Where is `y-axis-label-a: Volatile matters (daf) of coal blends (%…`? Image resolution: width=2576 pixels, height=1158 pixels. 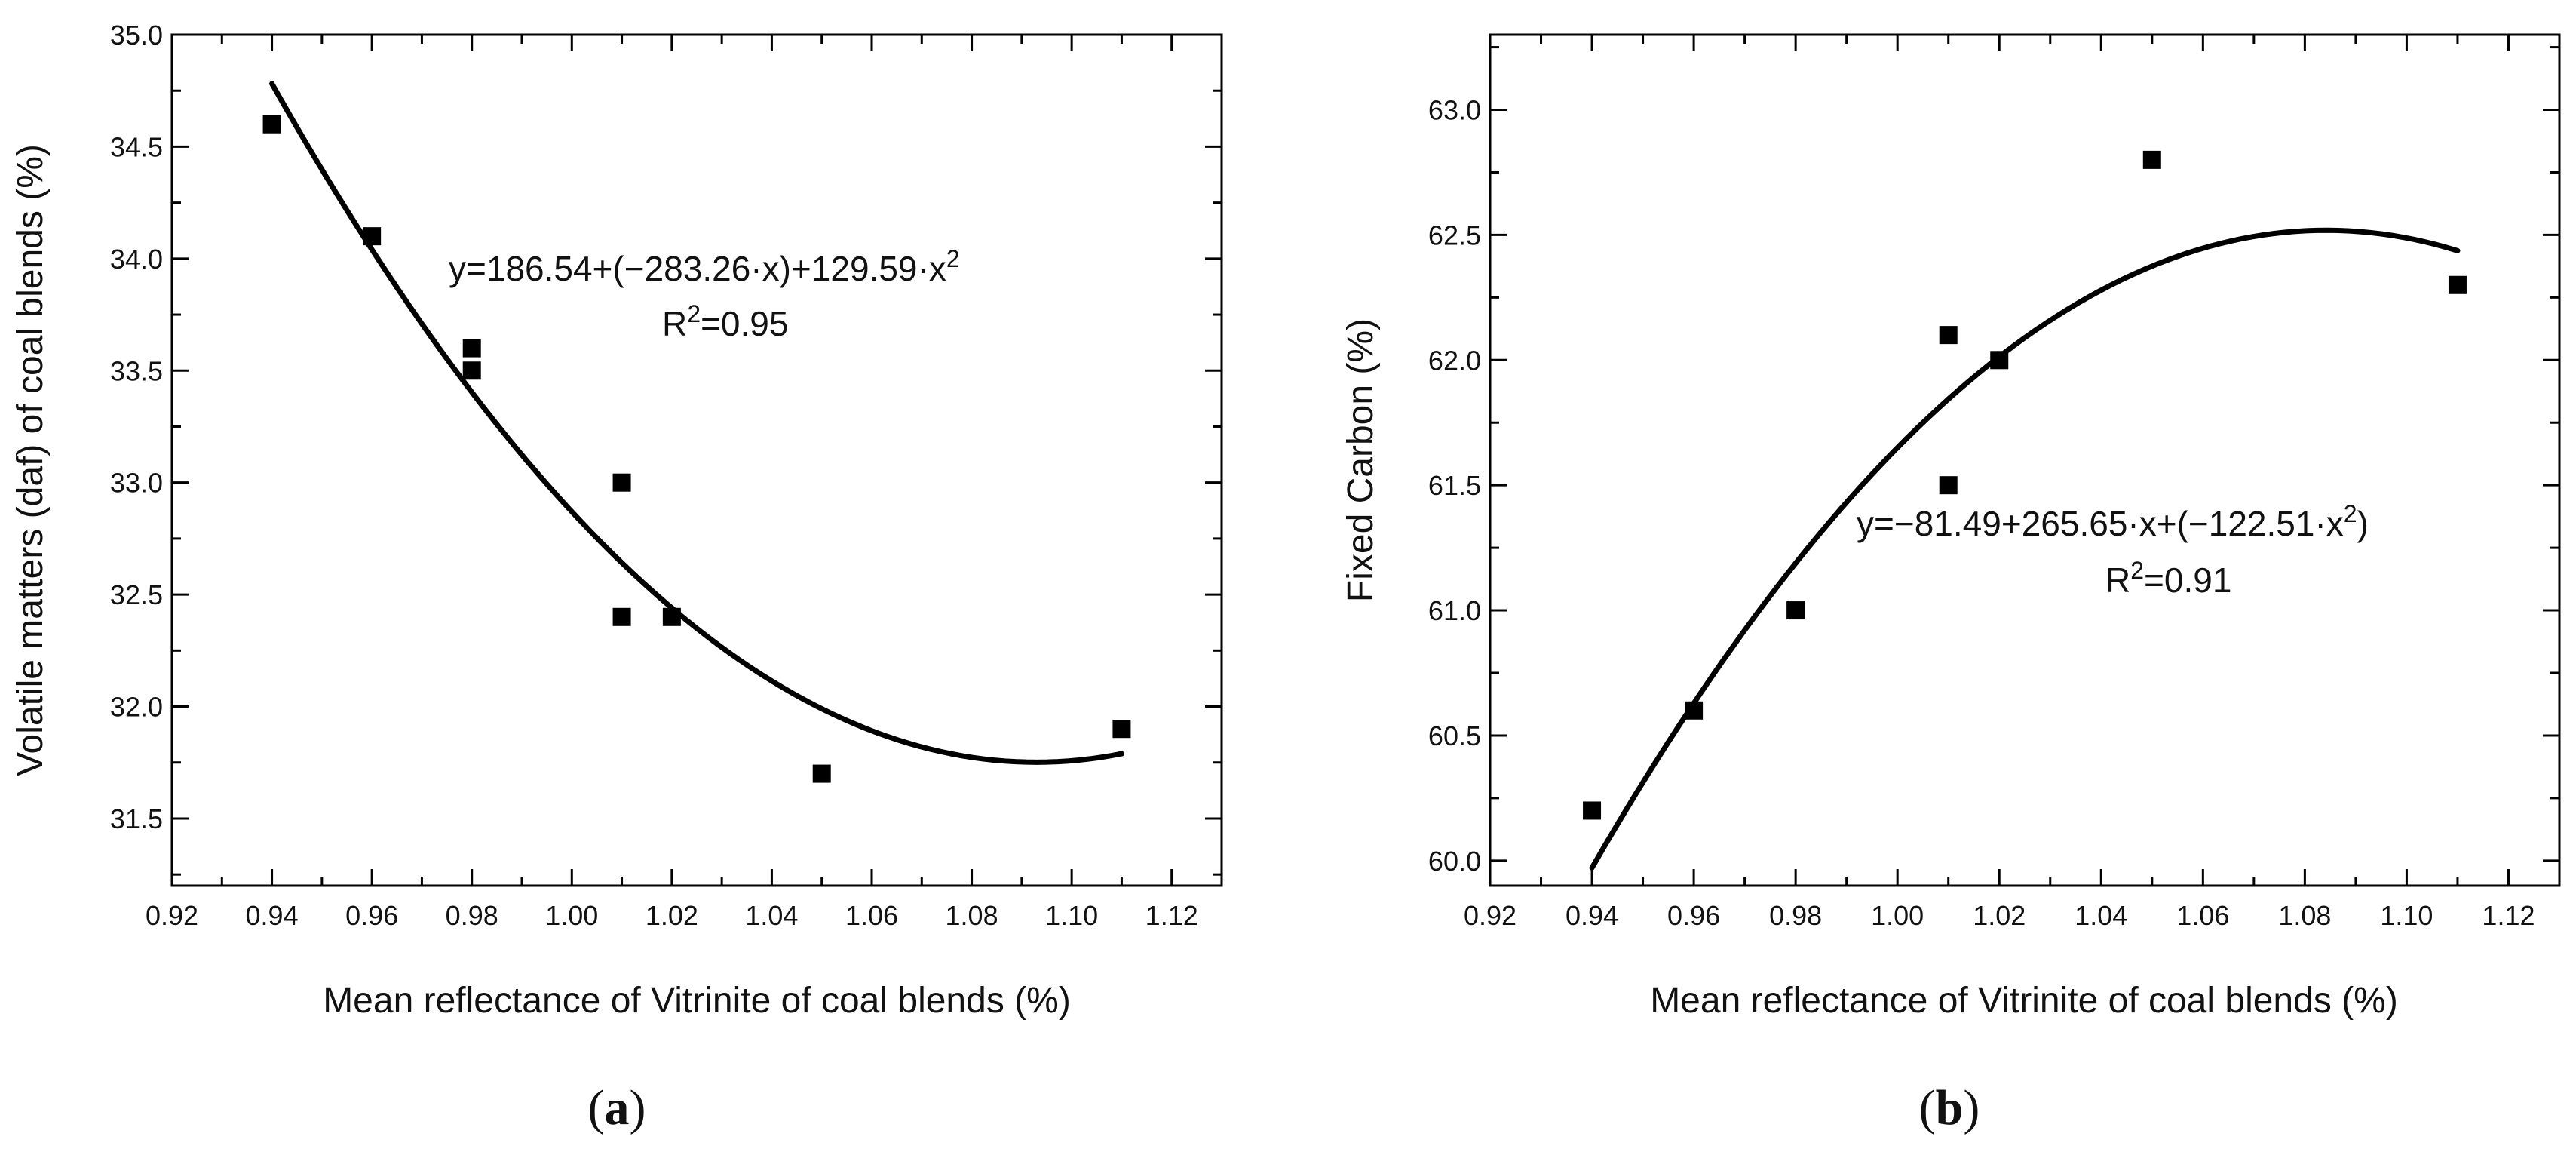
y-axis-label-a: Volatile matters (daf) of coal blends (%… is located at coordinates (31, 460).